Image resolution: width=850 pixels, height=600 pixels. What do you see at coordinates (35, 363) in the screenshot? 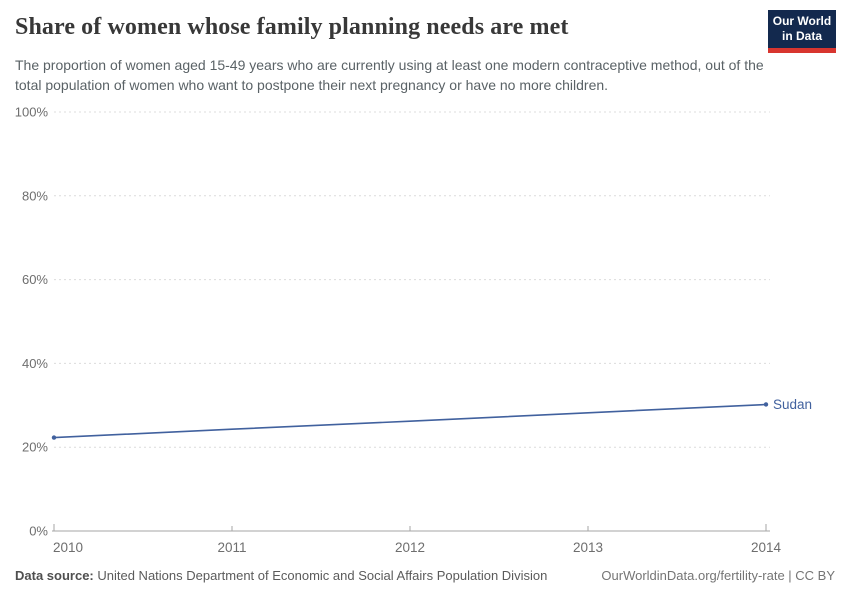
I see `y-tick-label: 40%` at bounding box center [35, 363].